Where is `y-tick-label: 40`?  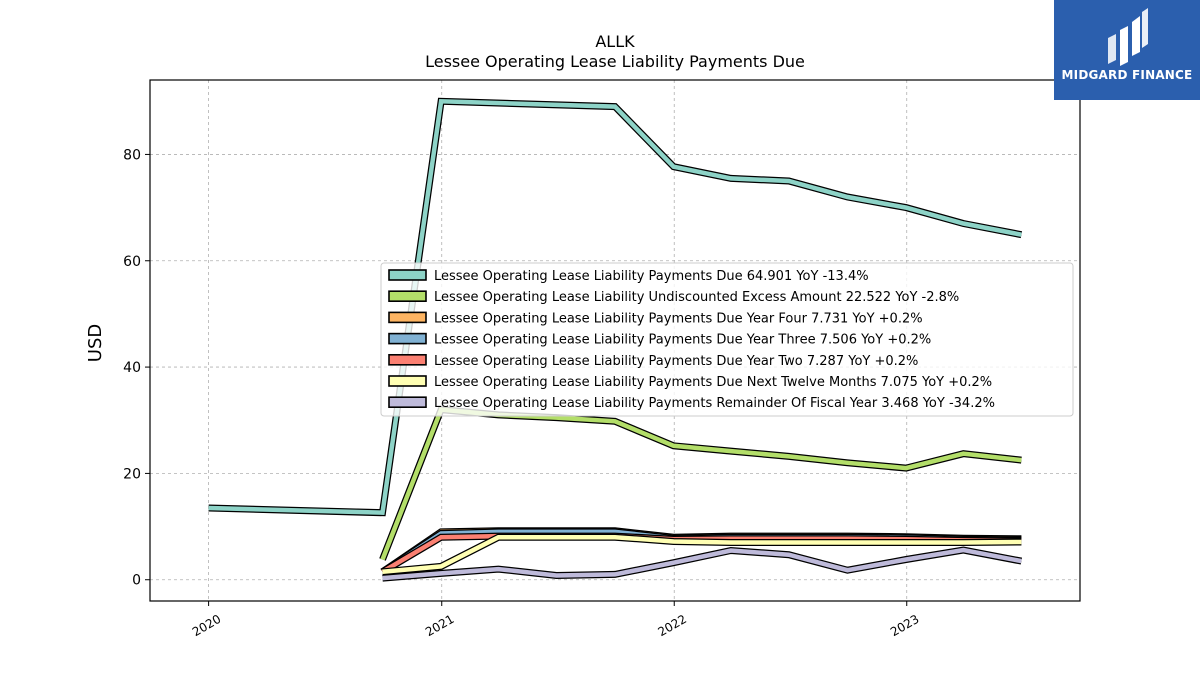
y-tick-label: 40 is located at coordinates (132, 368).